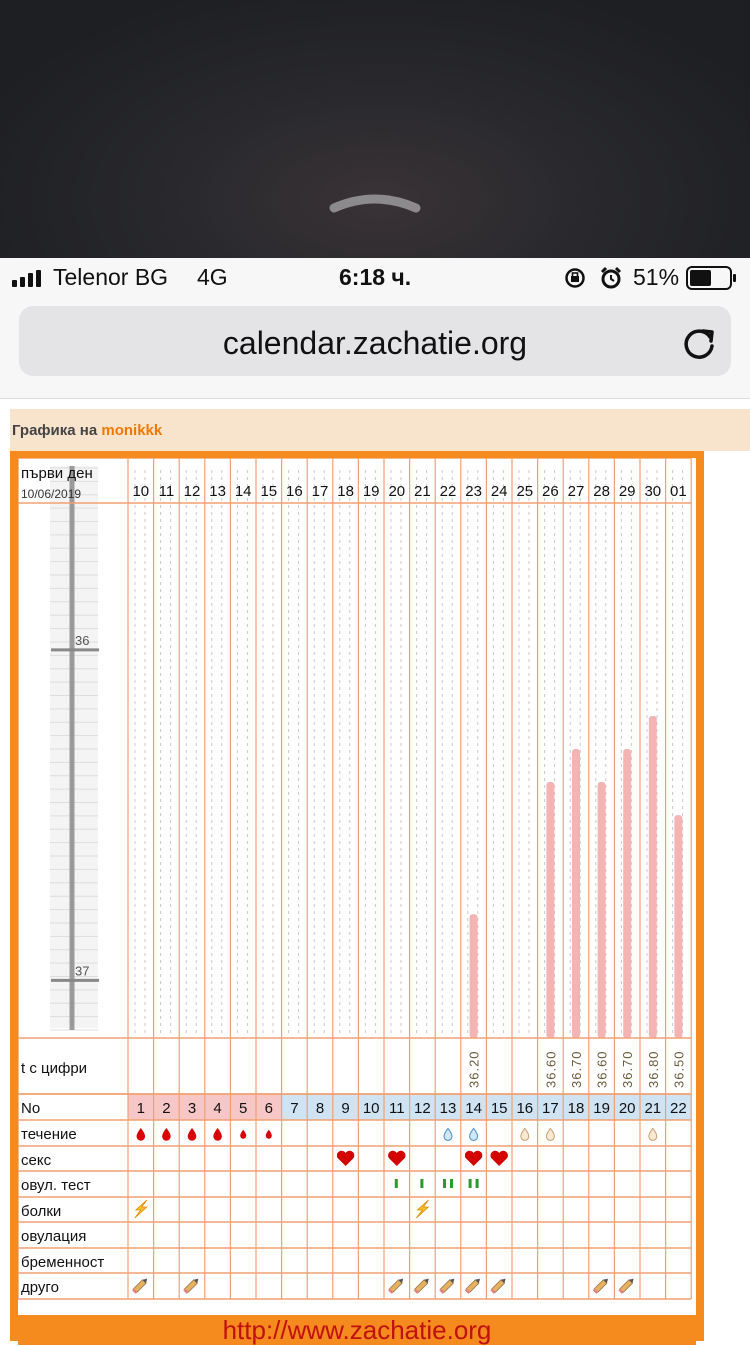  I want to click on rotation-lock-icon, so click(575, 278).